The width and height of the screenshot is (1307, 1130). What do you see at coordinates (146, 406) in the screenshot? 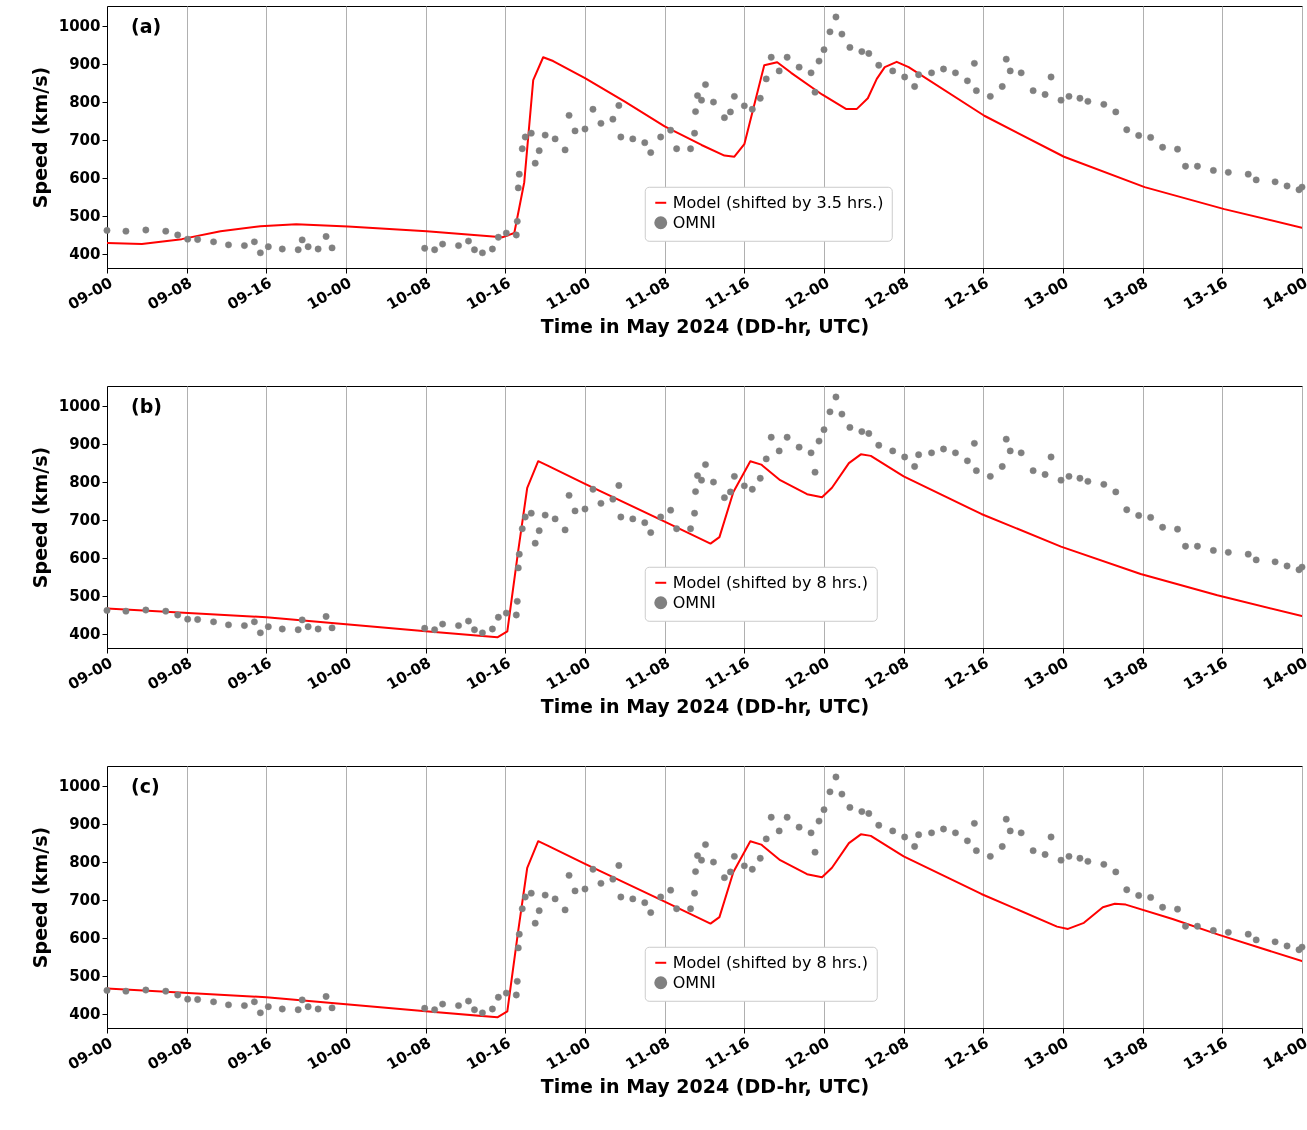
I see `text: (b)` at bounding box center [146, 406].